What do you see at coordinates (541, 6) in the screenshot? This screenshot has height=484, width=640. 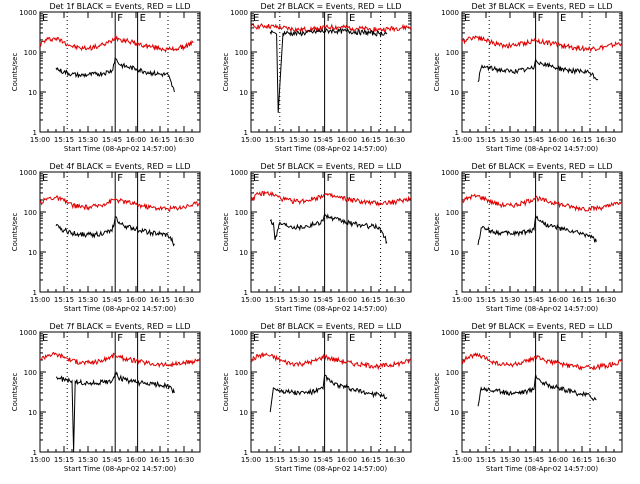 I see `panel-title: Det 3f BLACK = Events, RED = LLD` at bounding box center [541, 6].